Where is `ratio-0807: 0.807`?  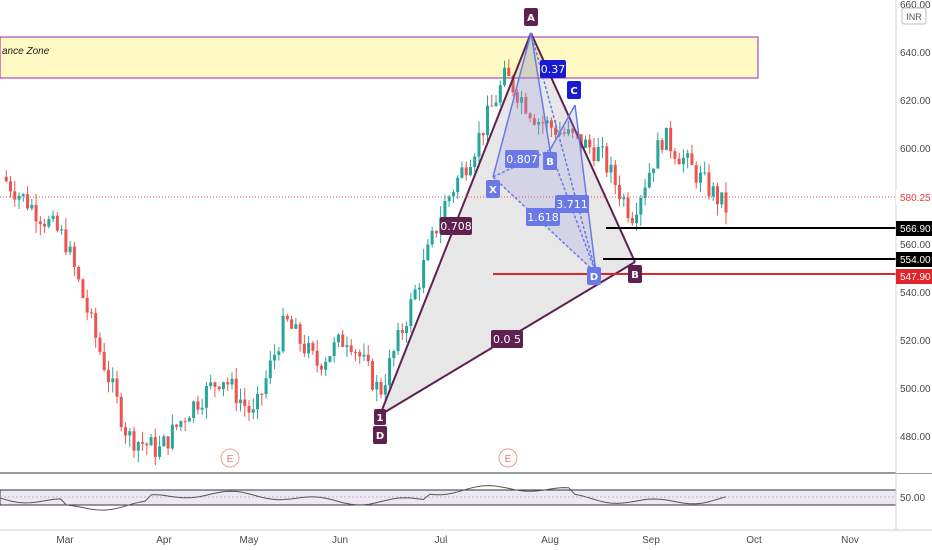
ratio-0807: 0.807 is located at coordinates (522, 159).